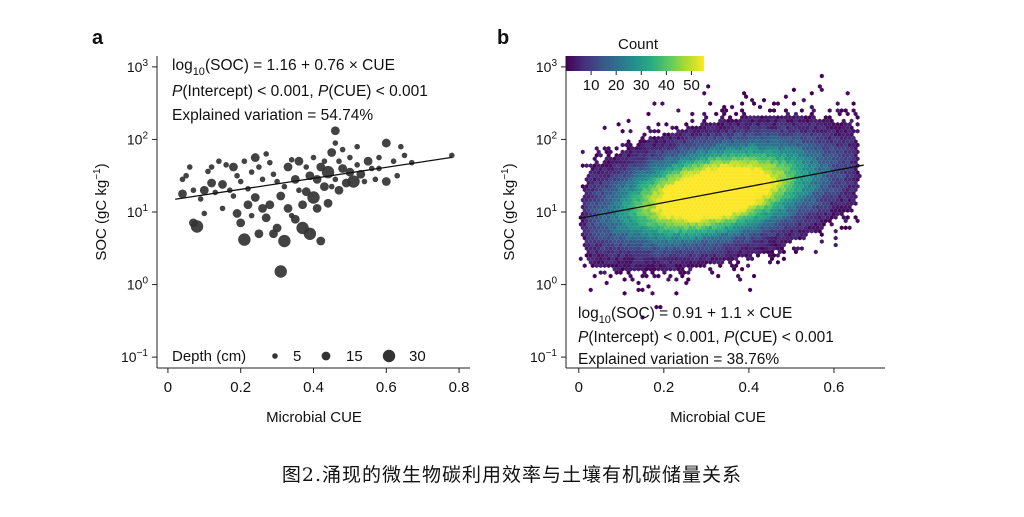 The width and height of the screenshot is (1024, 517). I want to click on panel-a-eq-line3: Explained variation = 54.74%, so click(272, 115).